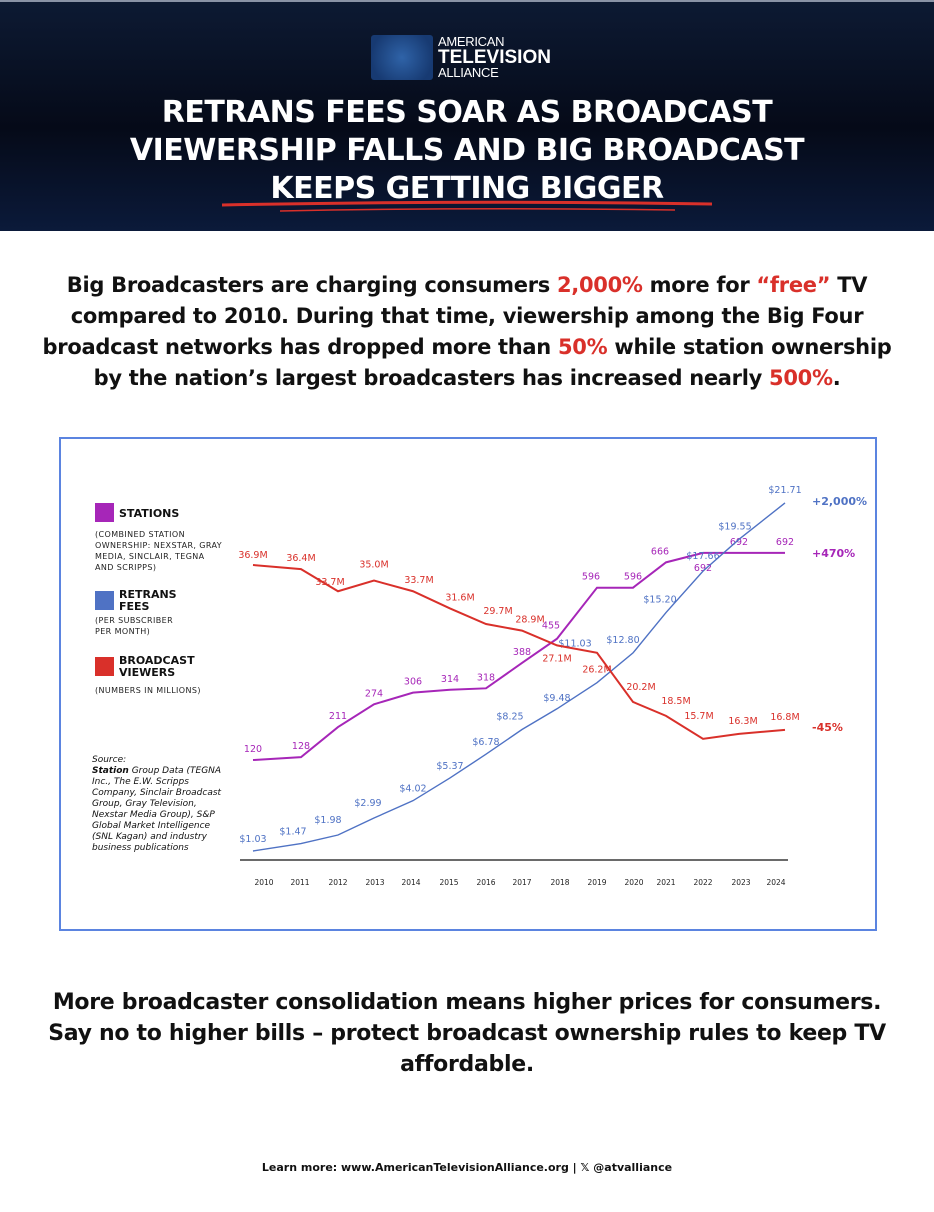 The height and width of the screenshot is (1212, 934). I want to click on data-label: 306, so click(413, 682).